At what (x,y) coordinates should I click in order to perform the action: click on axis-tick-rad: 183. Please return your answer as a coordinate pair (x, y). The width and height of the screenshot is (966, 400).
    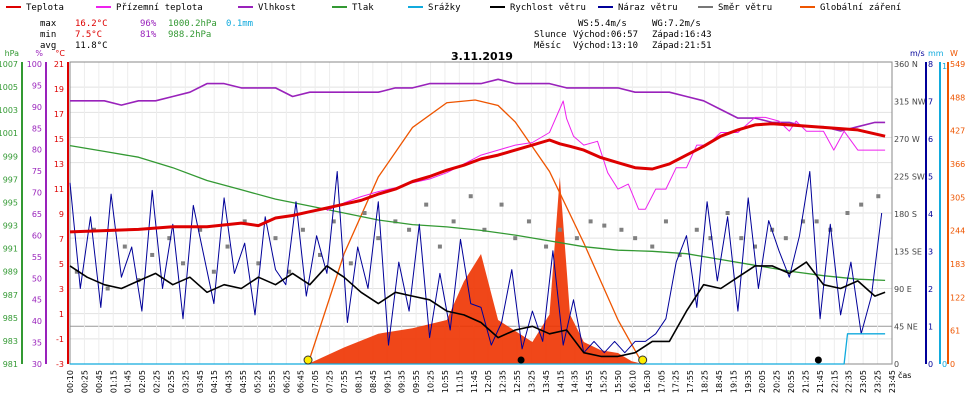
    Looking at the image, I should click on (957, 264).